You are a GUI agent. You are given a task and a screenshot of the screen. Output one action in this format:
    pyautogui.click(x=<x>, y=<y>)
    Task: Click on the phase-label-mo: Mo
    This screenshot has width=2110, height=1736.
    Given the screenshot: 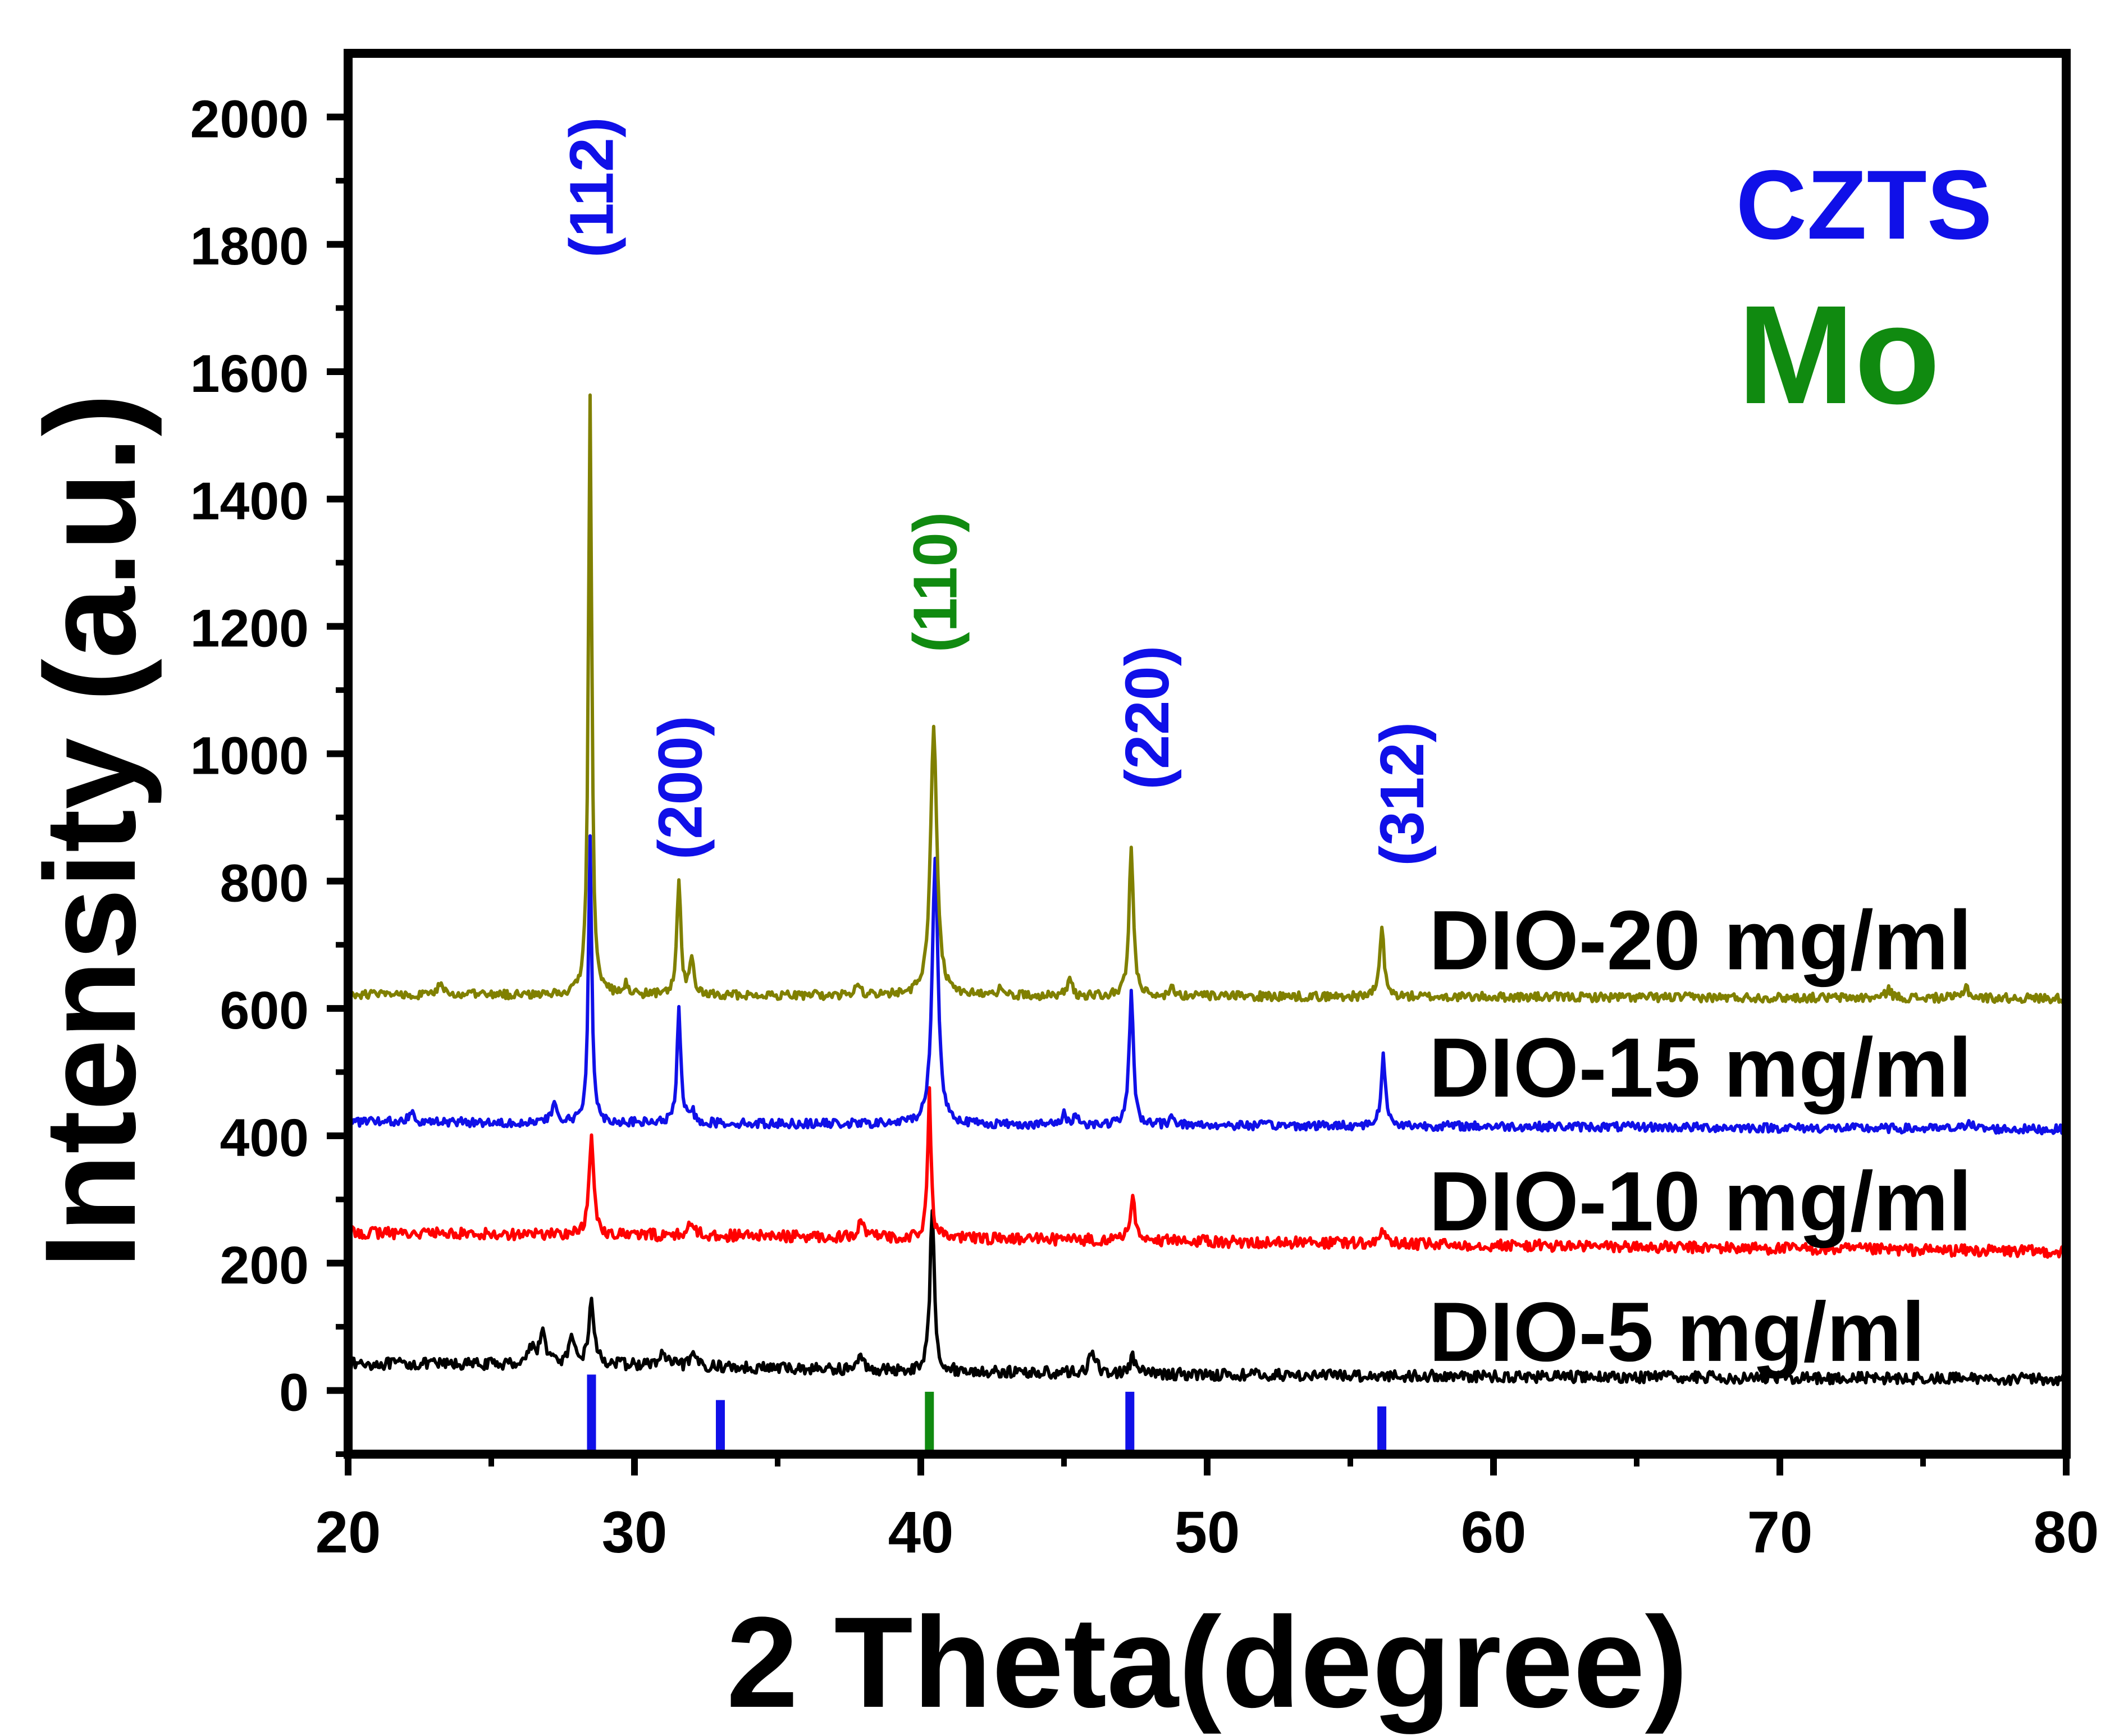 What is the action you would take?
    pyautogui.click(x=1839, y=355)
    